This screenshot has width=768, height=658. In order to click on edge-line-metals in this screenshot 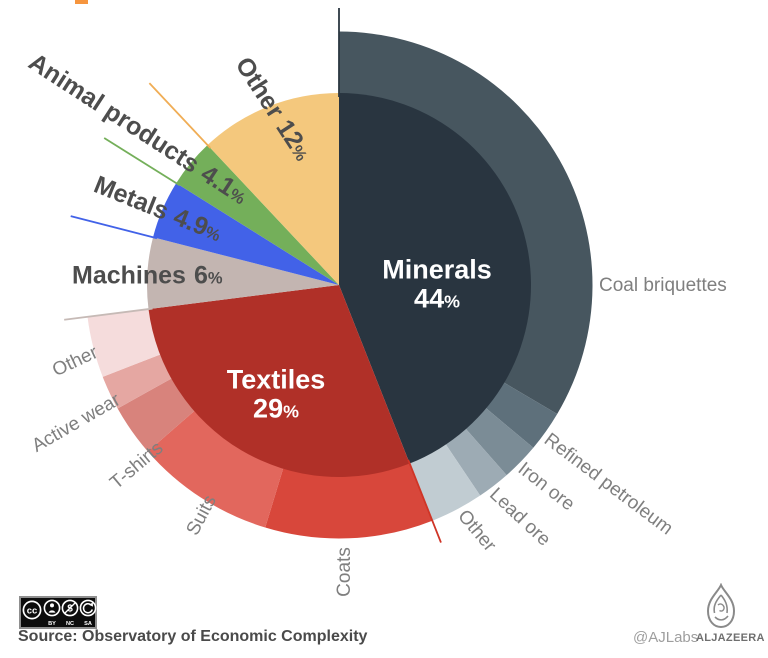, I will do `click(114, 227)`.